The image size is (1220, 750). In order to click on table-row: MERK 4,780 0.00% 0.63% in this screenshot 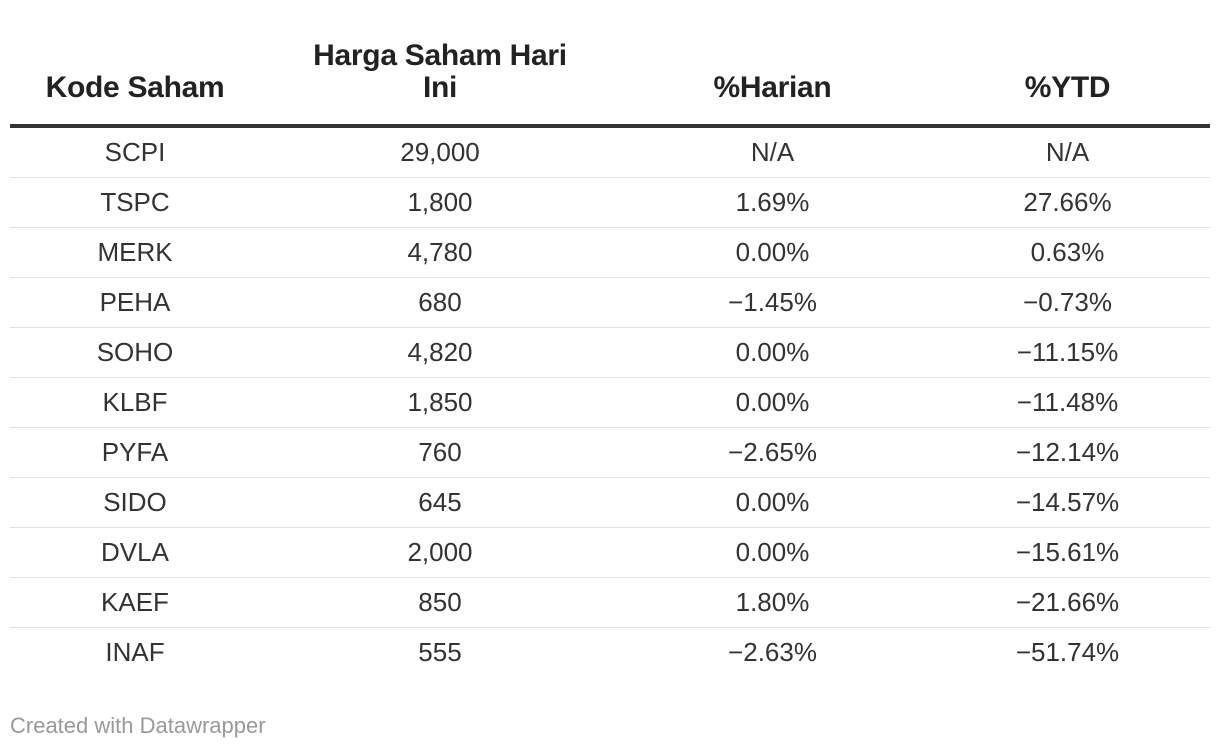, I will do `click(610, 252)`.